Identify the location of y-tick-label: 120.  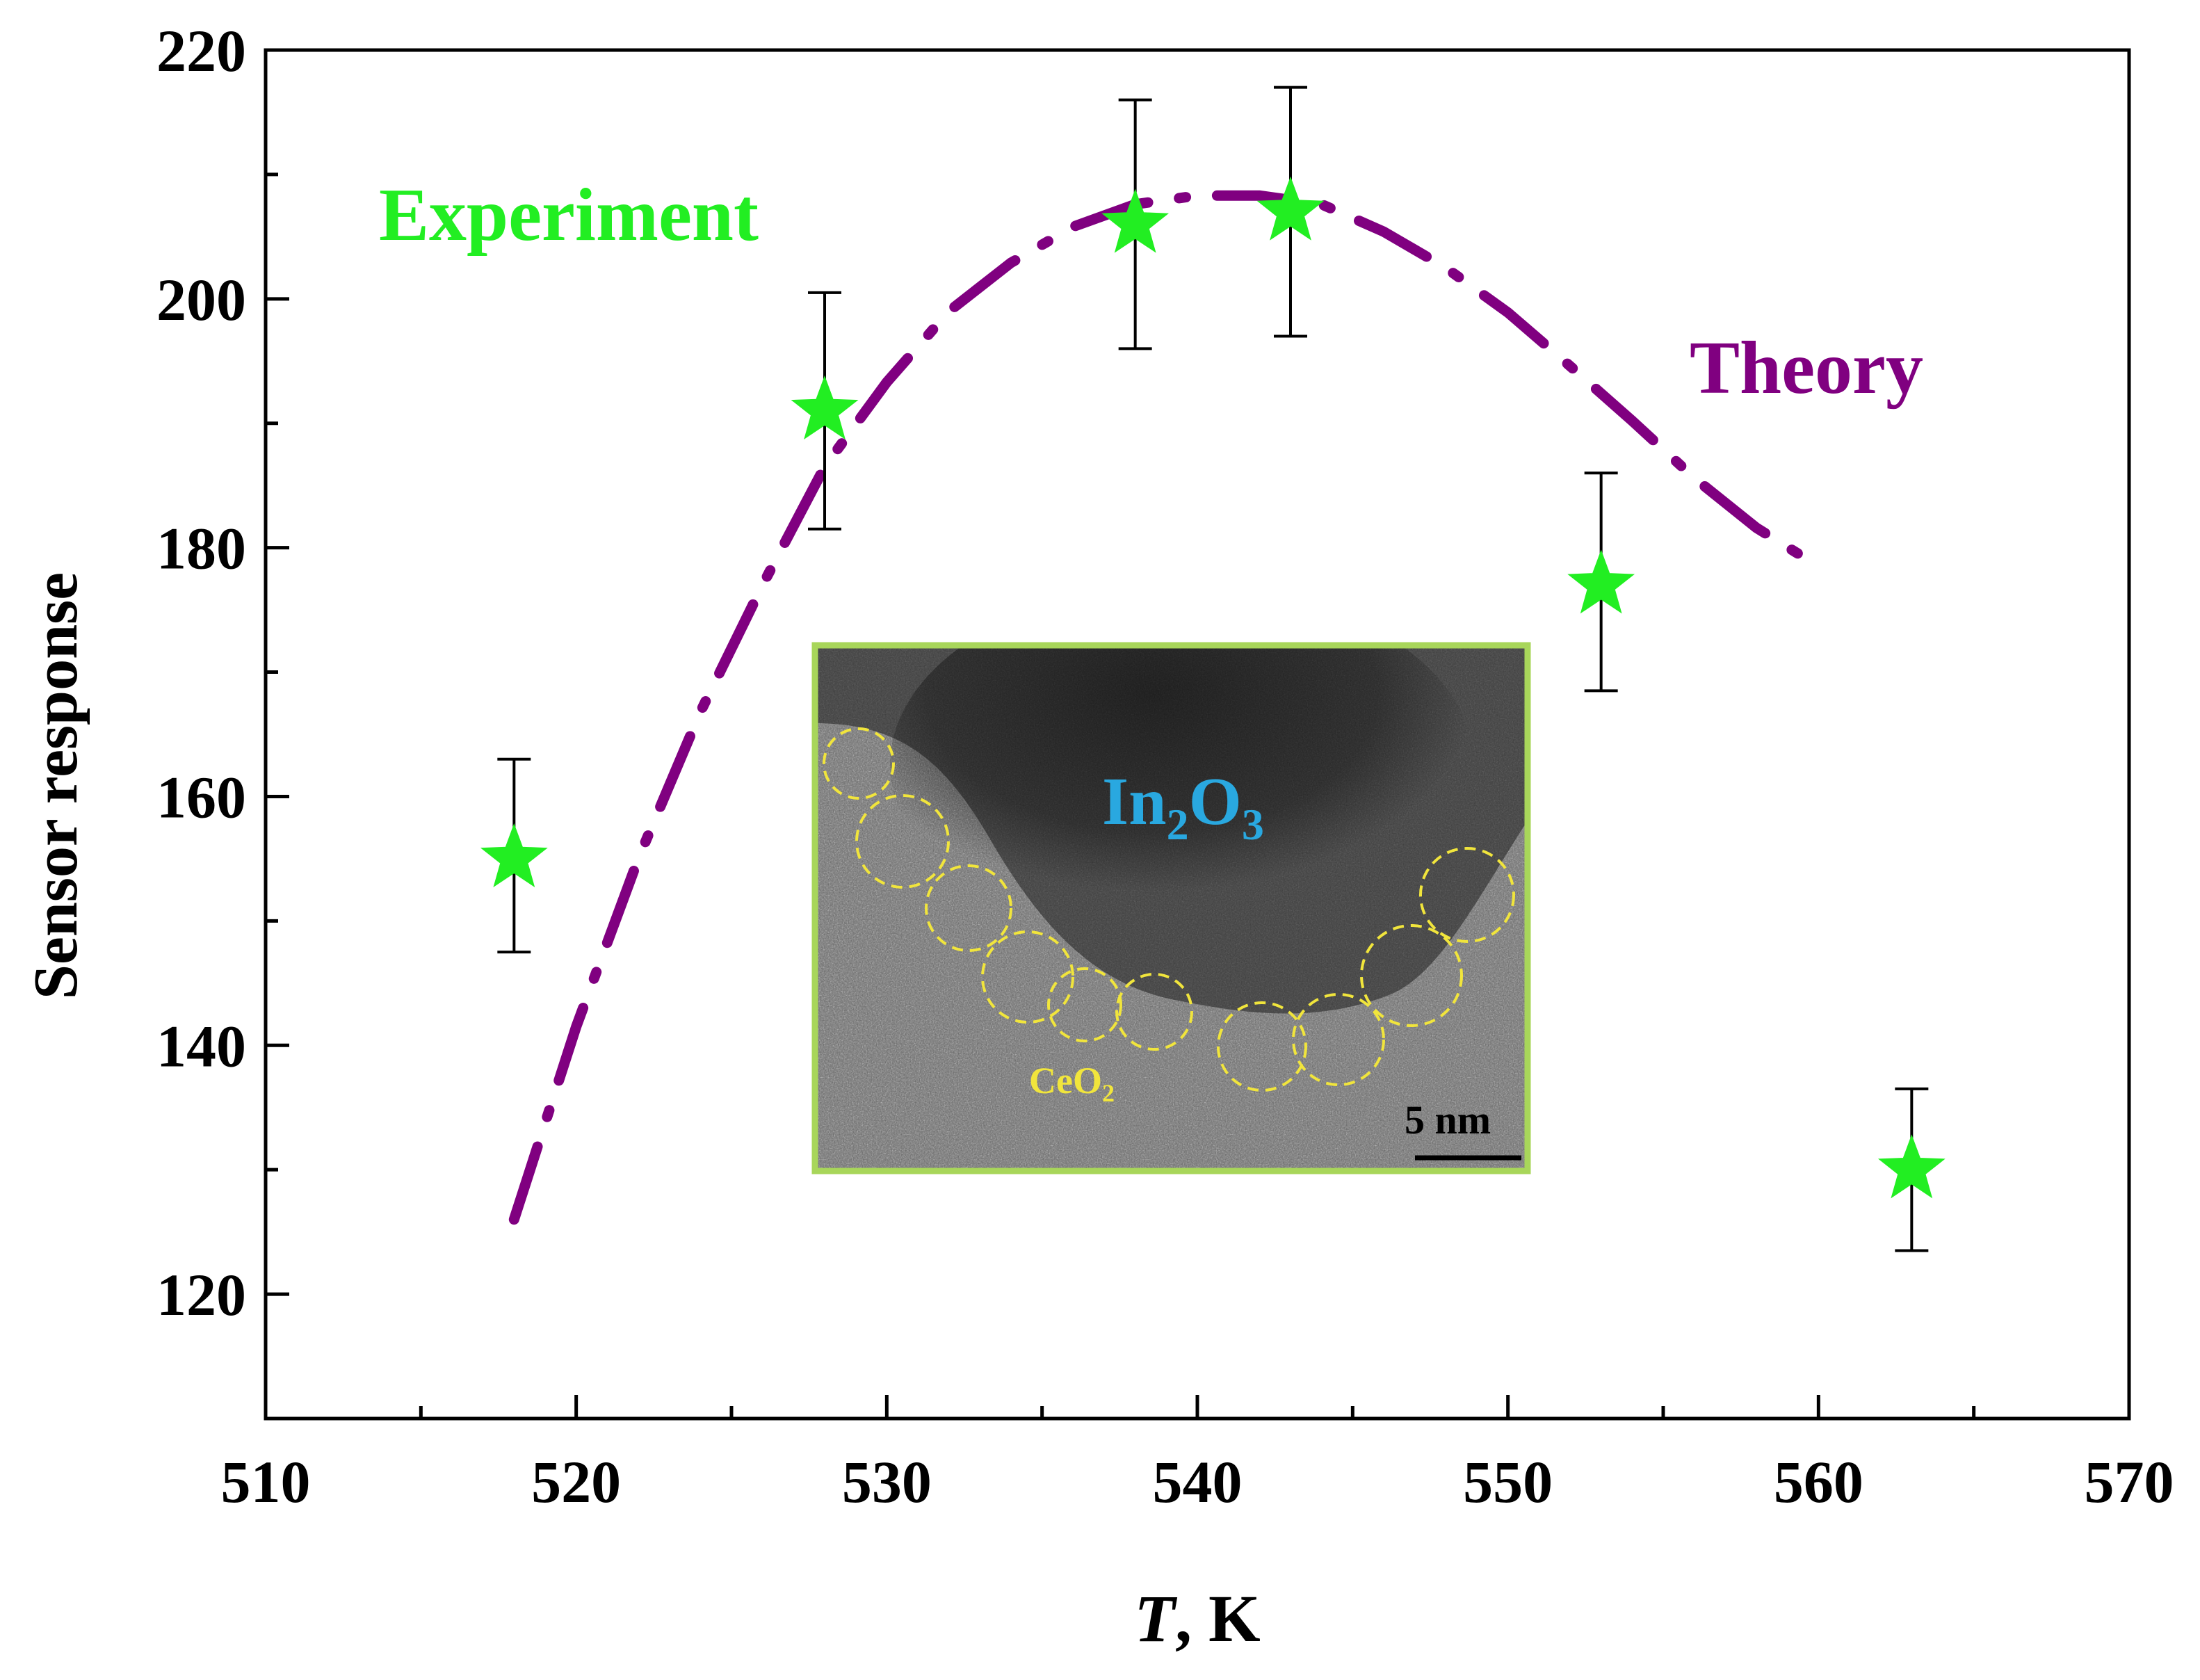
(201, 1294).